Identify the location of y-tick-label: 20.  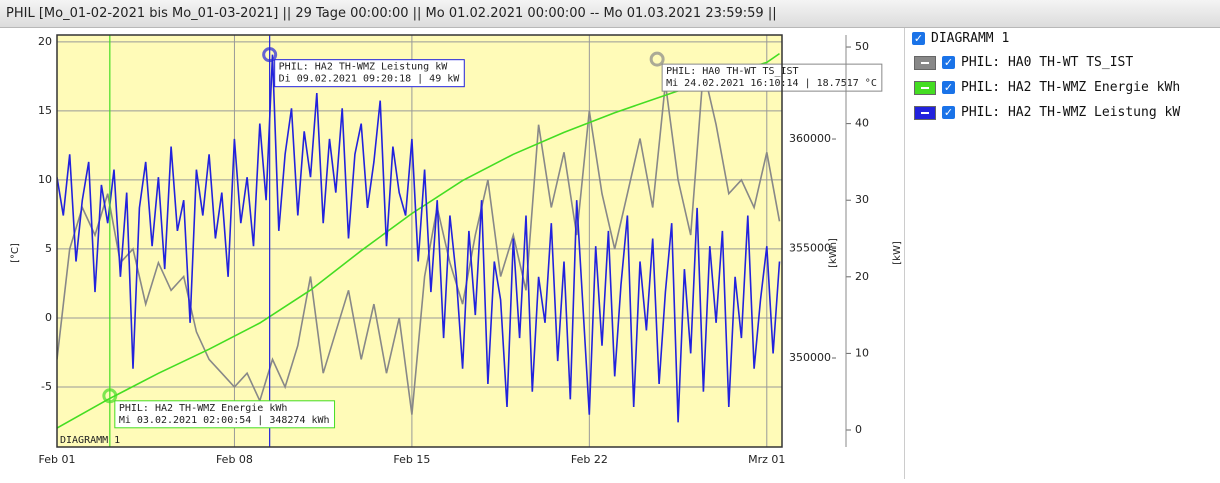
(45, 41).